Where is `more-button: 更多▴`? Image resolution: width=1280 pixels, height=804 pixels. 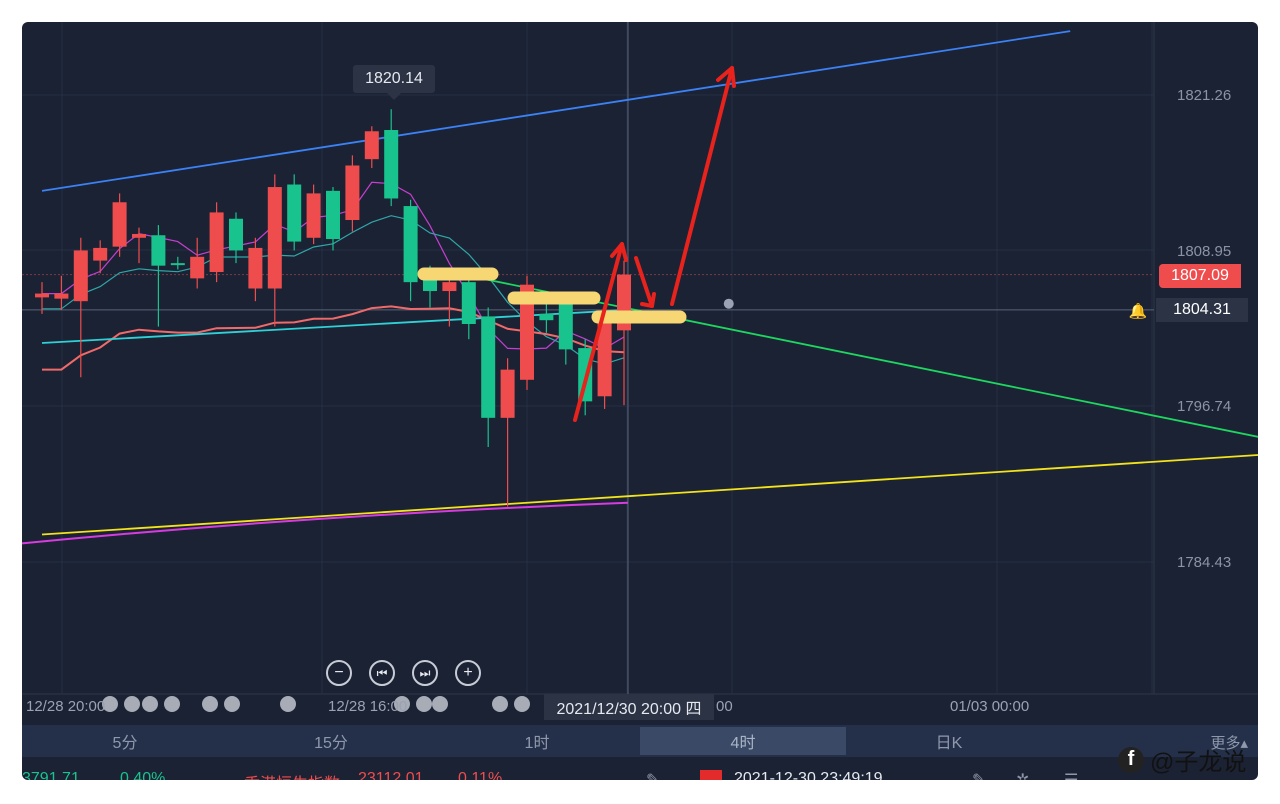 more-button: 更多▴ is located at coordinates (1229, 743).